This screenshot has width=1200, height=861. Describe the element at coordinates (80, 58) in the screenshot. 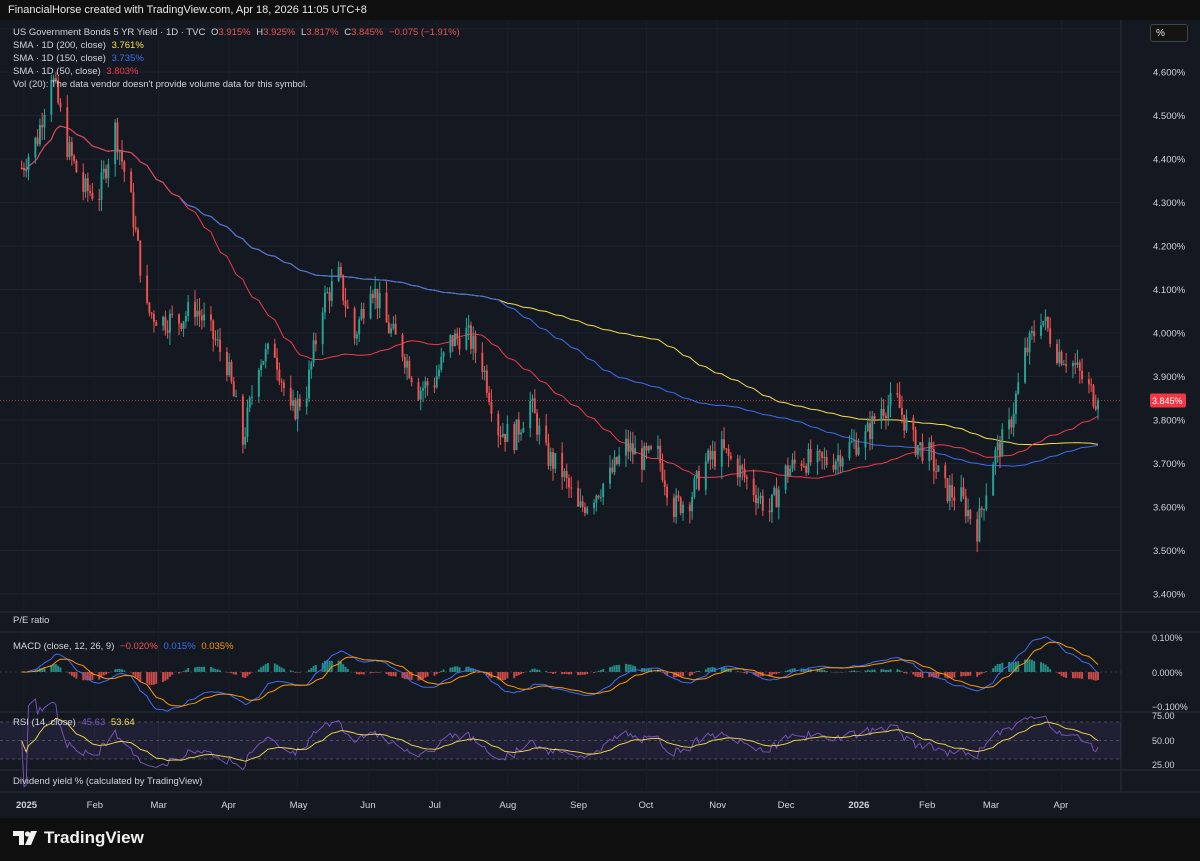

I see `sma150-legend: SMA · 1D (150, close) 3.735%` at that location.